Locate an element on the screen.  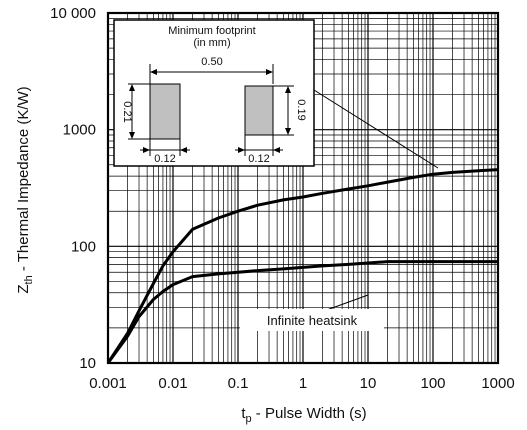
inset-title-line1: Minimum footprint is located at coordinates (211, 31).